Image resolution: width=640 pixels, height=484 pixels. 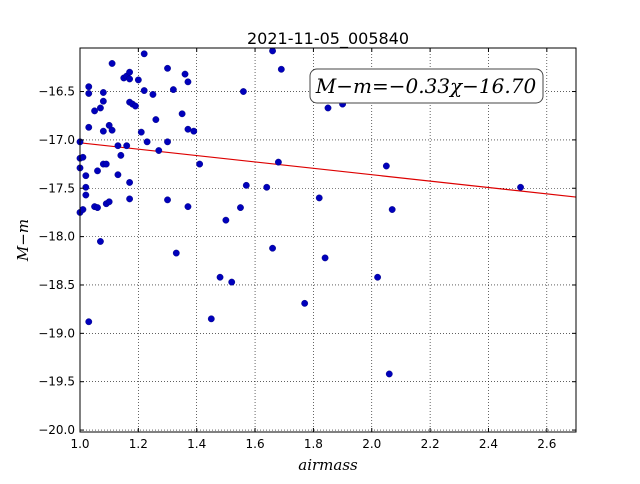 What do you see at coordinates (56, 188) in the screenshot?
I see `y-tick-label: −17.5` at bounding box center [56, 188].